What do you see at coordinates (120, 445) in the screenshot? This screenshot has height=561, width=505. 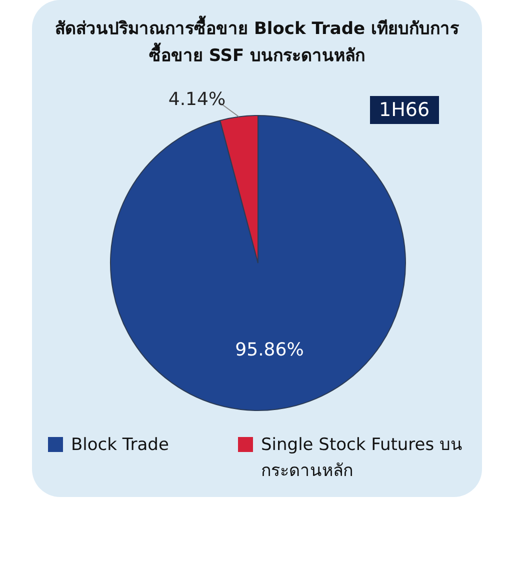 I see `legend-label: Block Trade` at bounding box center [120, 445].